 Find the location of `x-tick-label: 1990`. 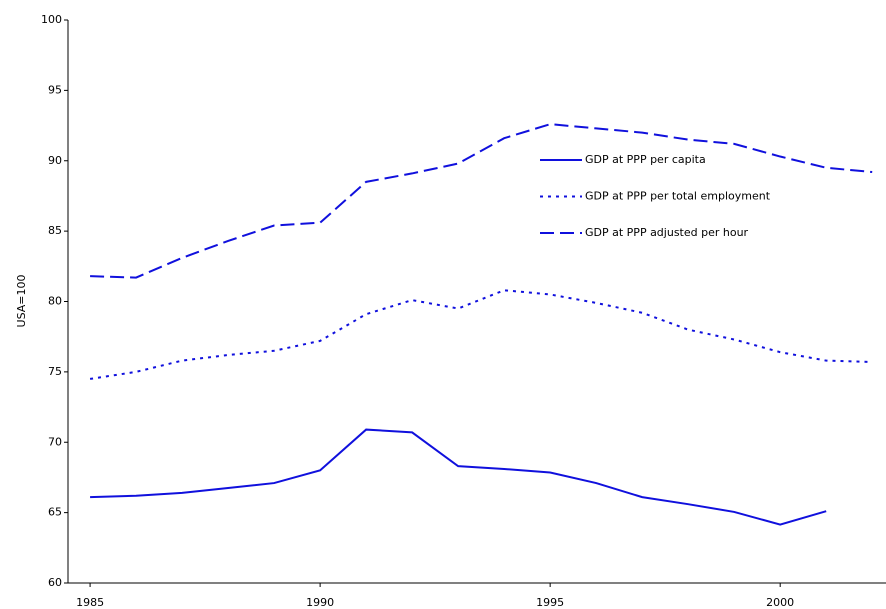

x-tick-label: 1990 is located at coordinates (320, 602).